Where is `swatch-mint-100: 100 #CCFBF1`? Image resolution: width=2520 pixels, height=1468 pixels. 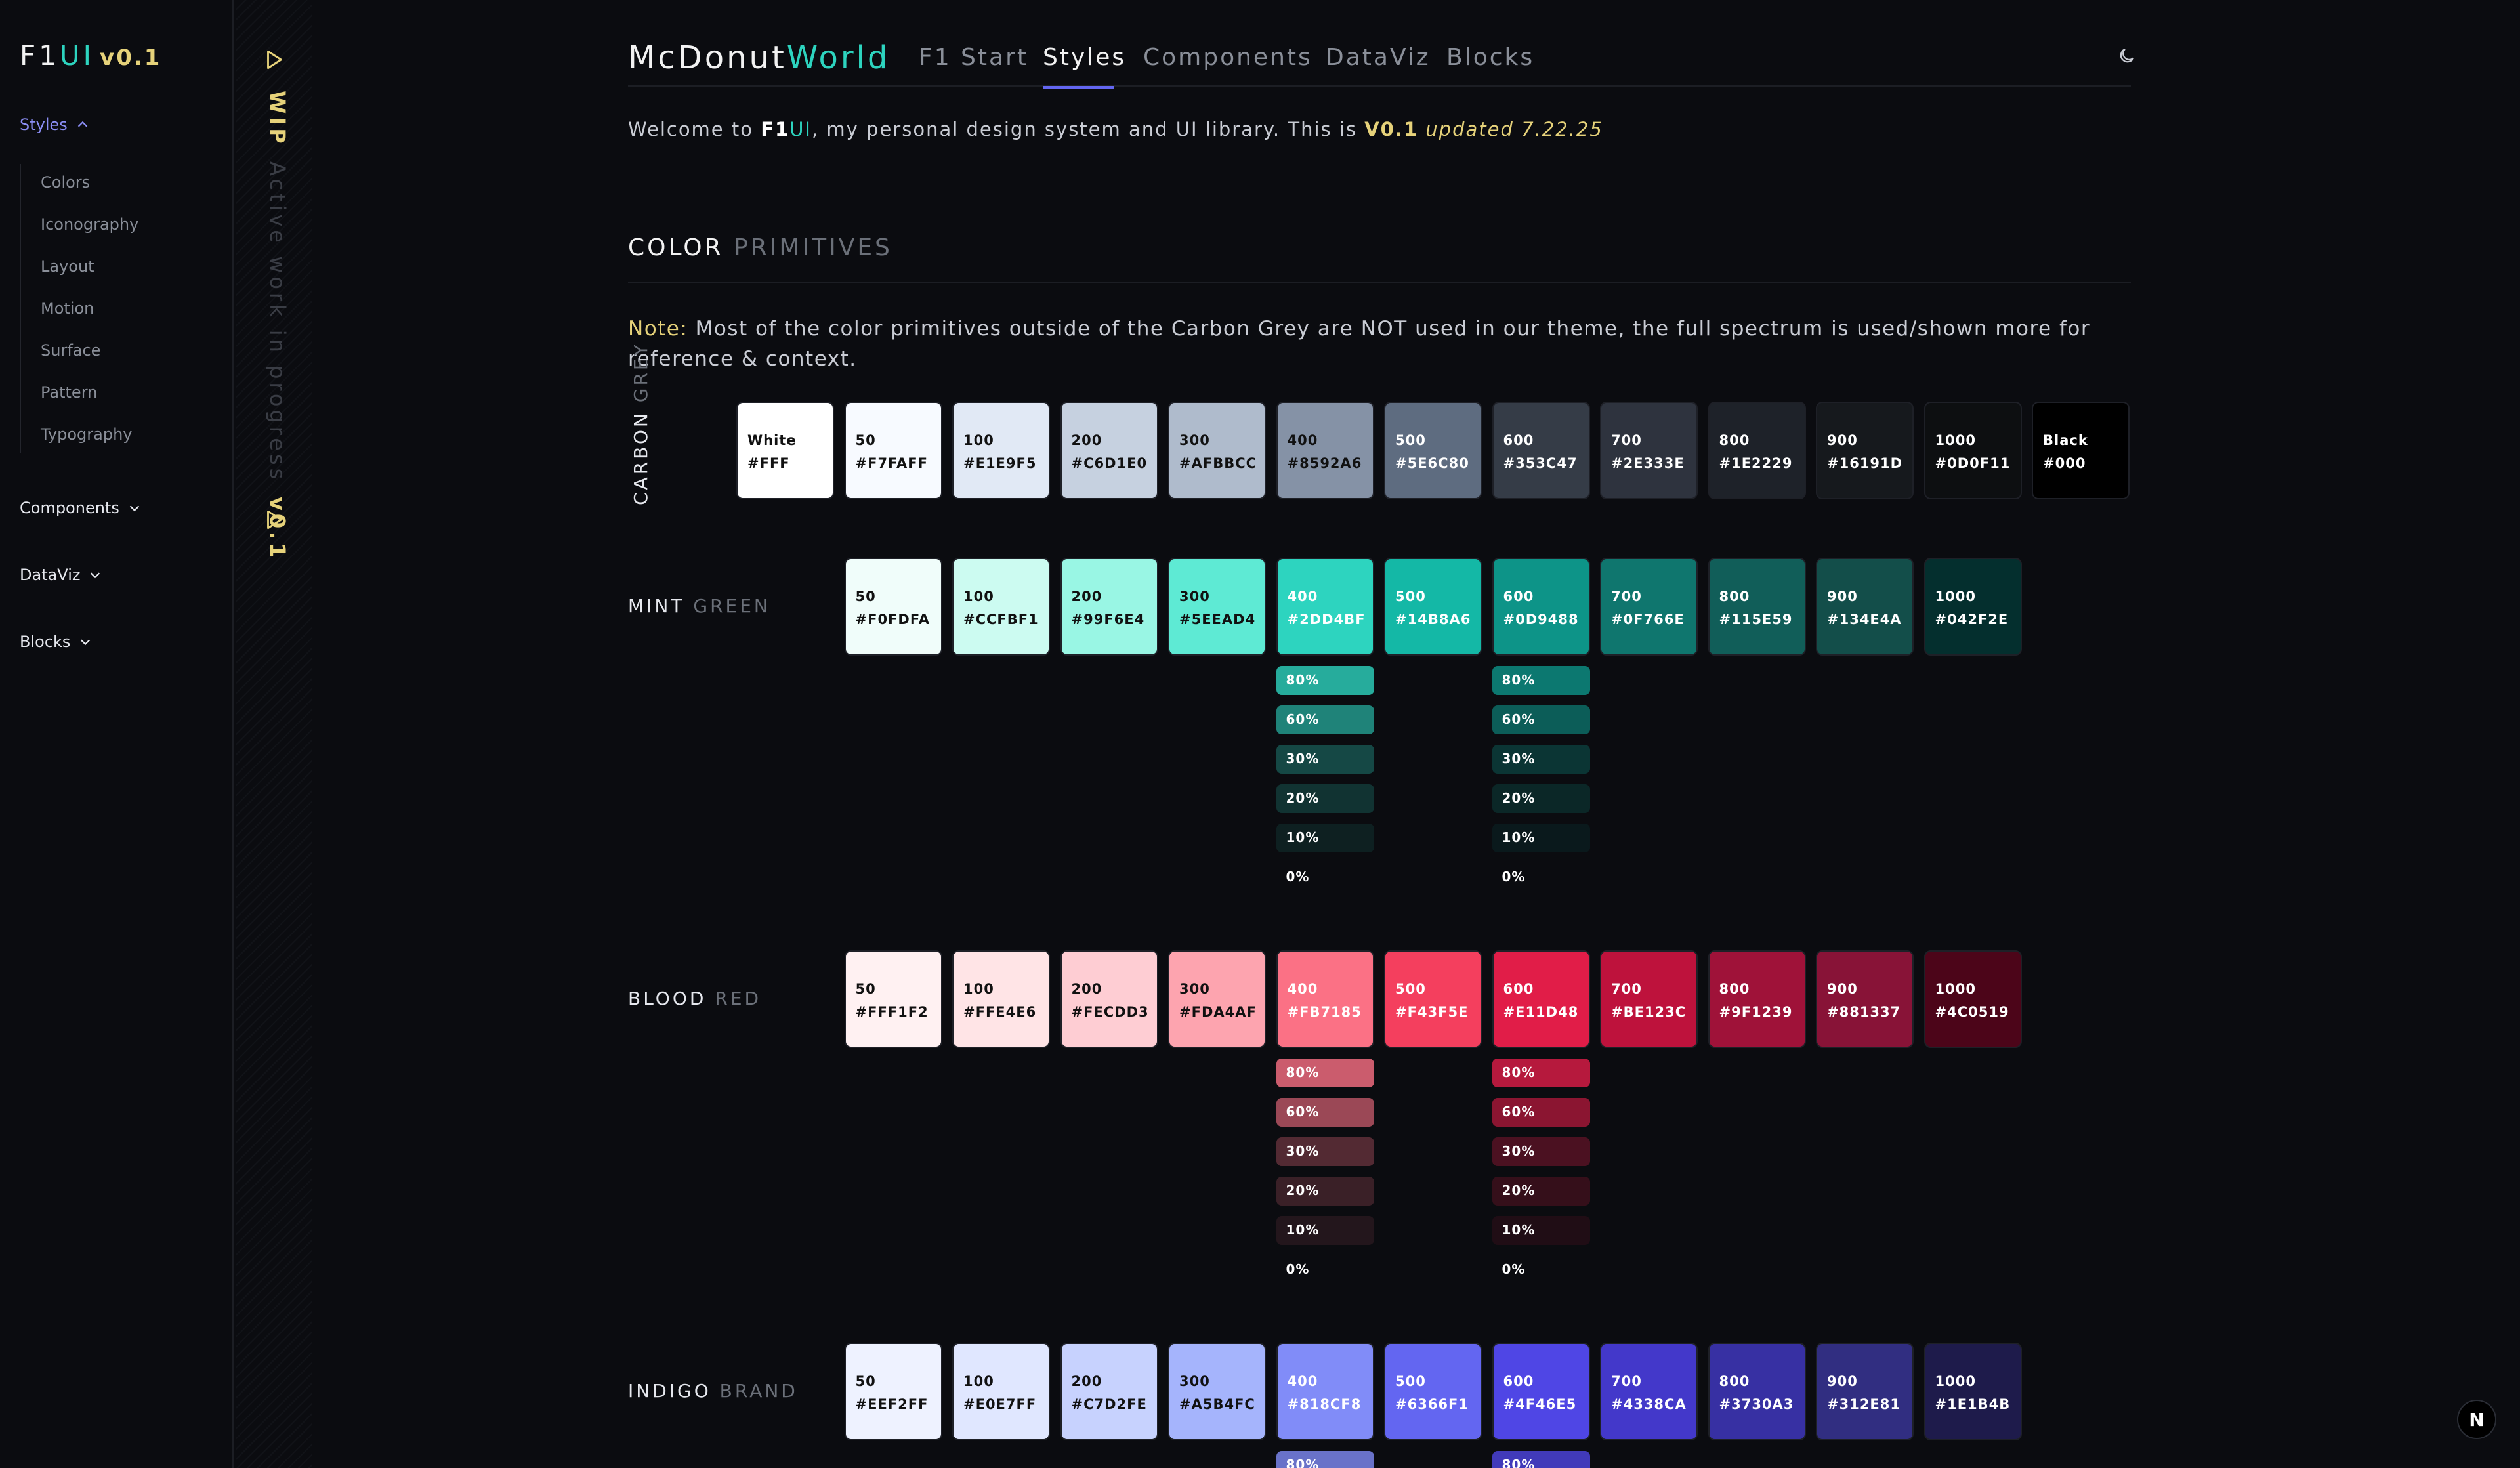 swatch-mint-100: 100 #CCFBF1 is located at coordinates (1001, 607).